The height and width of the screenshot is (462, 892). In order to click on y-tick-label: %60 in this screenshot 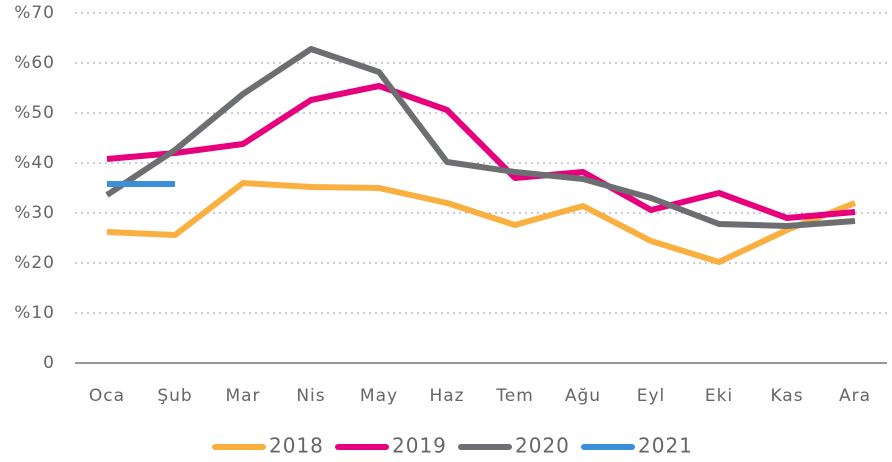, I will do `click(34, 63)`.